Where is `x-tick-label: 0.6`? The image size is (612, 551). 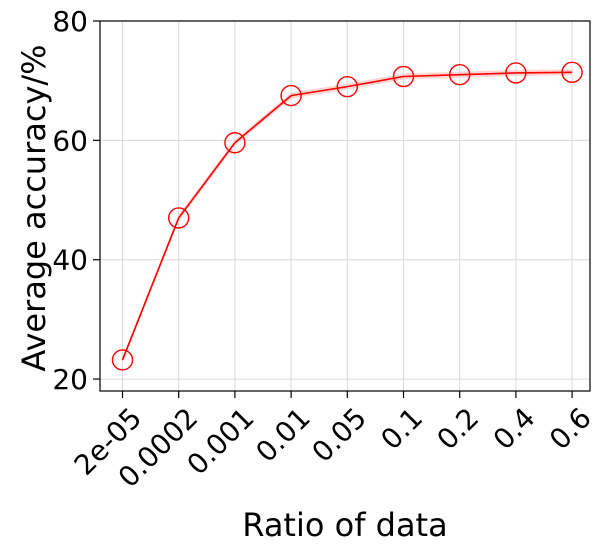 x-tick-label: 0.6 is located at coordinates (570, 428).